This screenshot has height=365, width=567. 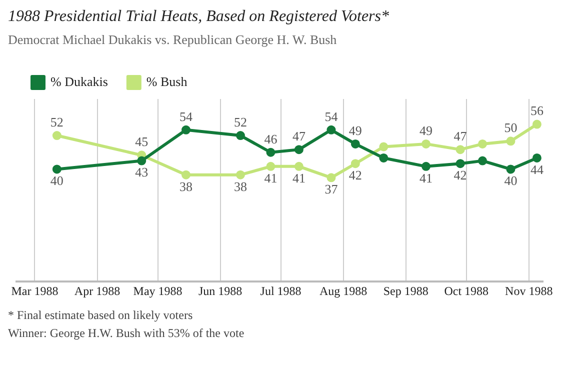 What do you see at coordinates (97, 291) in the screenshot?
I see `x-tick-label: Apr 1988` at bounding box center [97, 291].